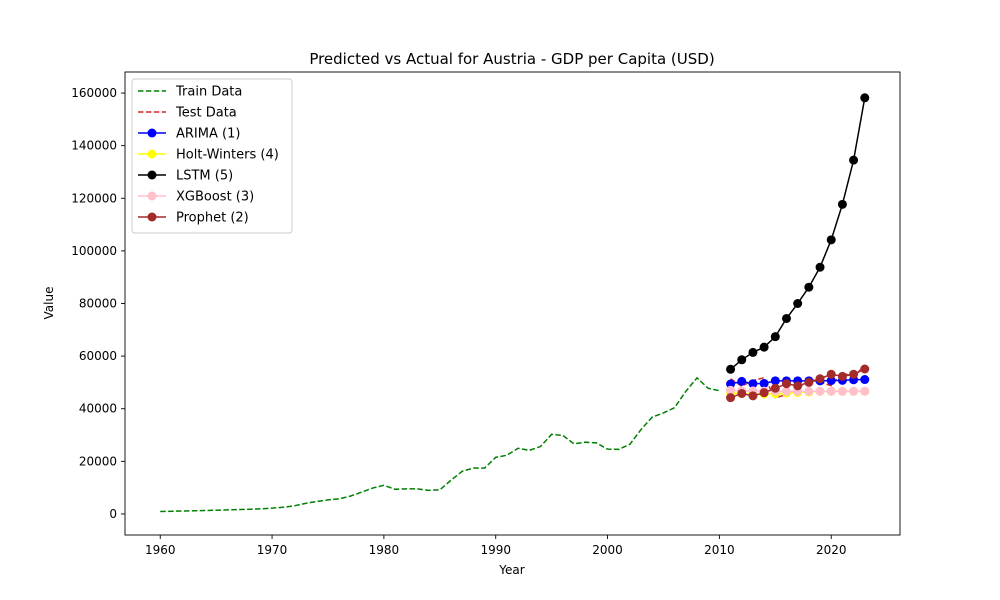 The width and height of the screenshot is (1000, 600). Describe the element at coordinates (831, 550) in the screenshot. I see `x-tick-label: 2020` at that location.